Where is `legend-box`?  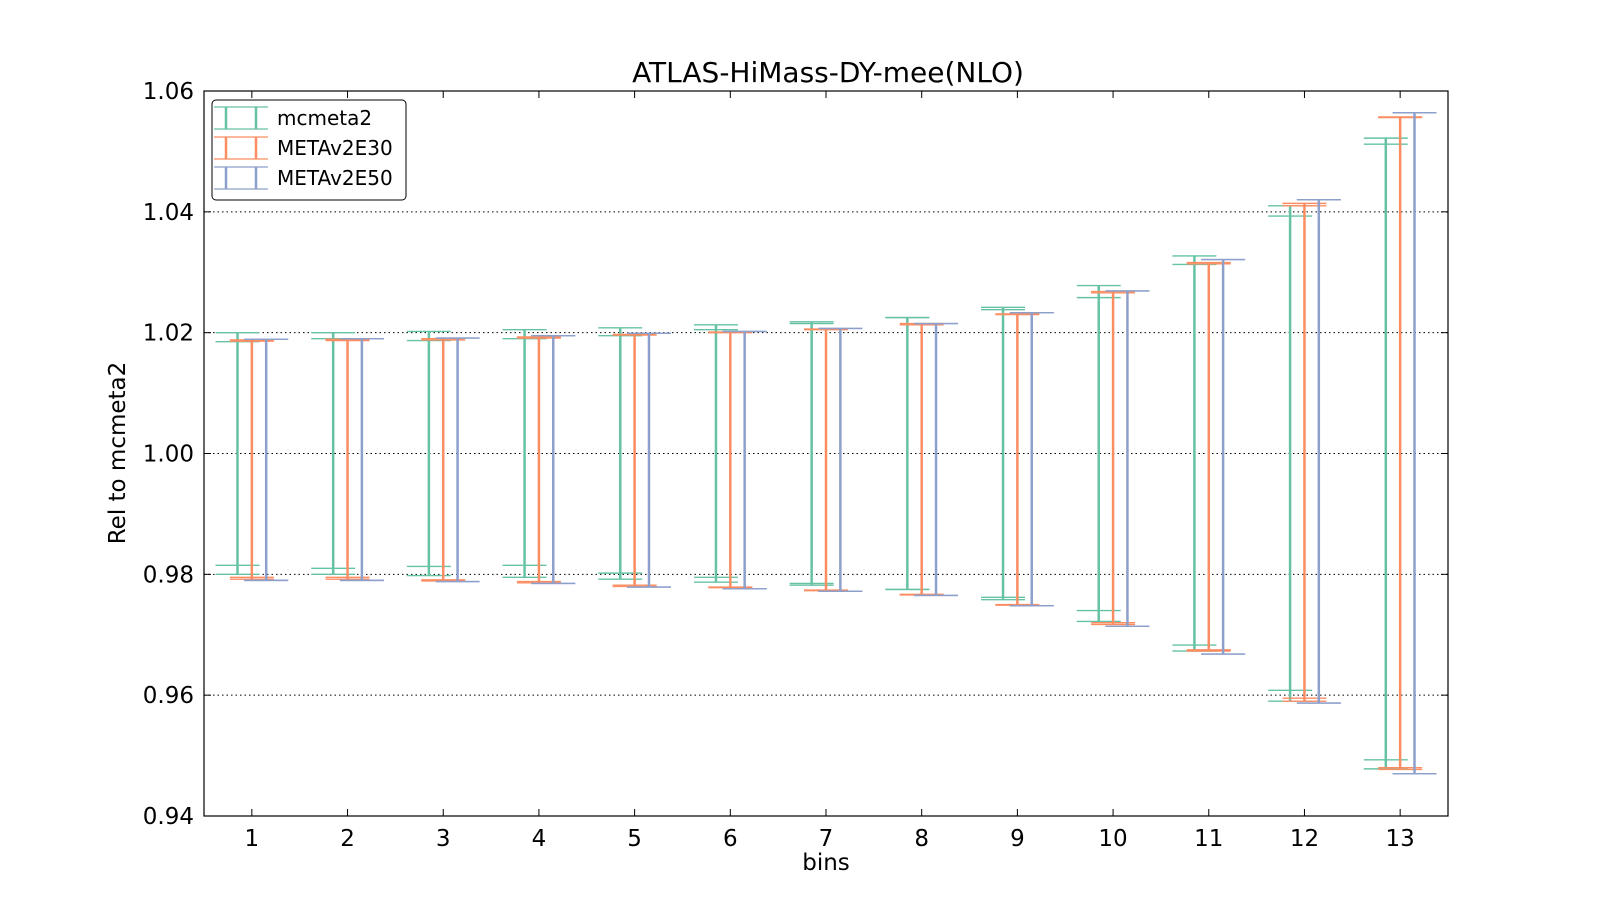 legend-box is located at coordinates (309, 150).